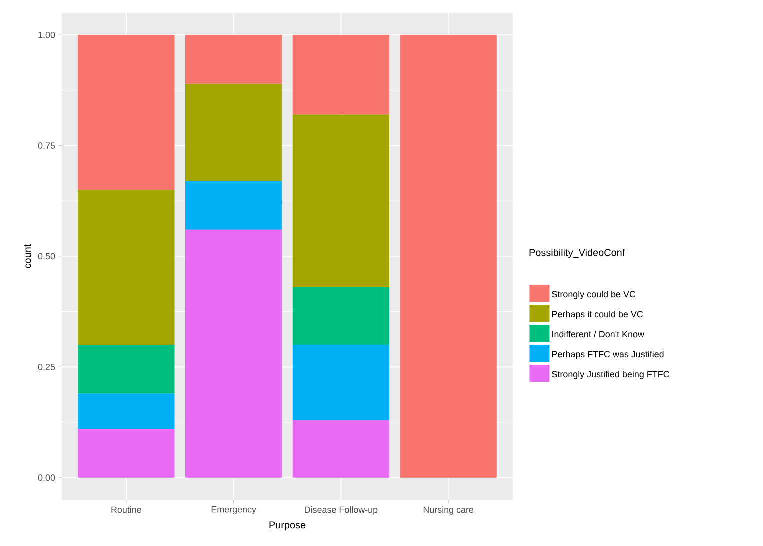 This screenshot has width=763, height=546. Describe the element at coordinates (47, 367) in the screenshot. I see `y-tick-label: 0.25` at that location.